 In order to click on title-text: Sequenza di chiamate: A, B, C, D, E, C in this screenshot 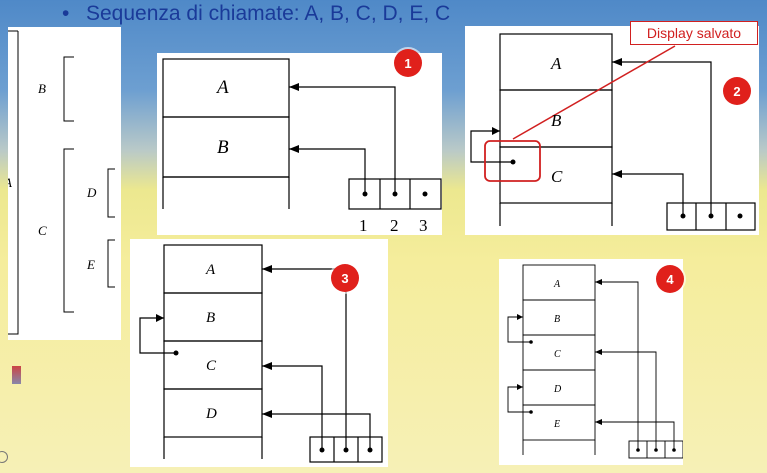, I will do `click(268, 13)`.